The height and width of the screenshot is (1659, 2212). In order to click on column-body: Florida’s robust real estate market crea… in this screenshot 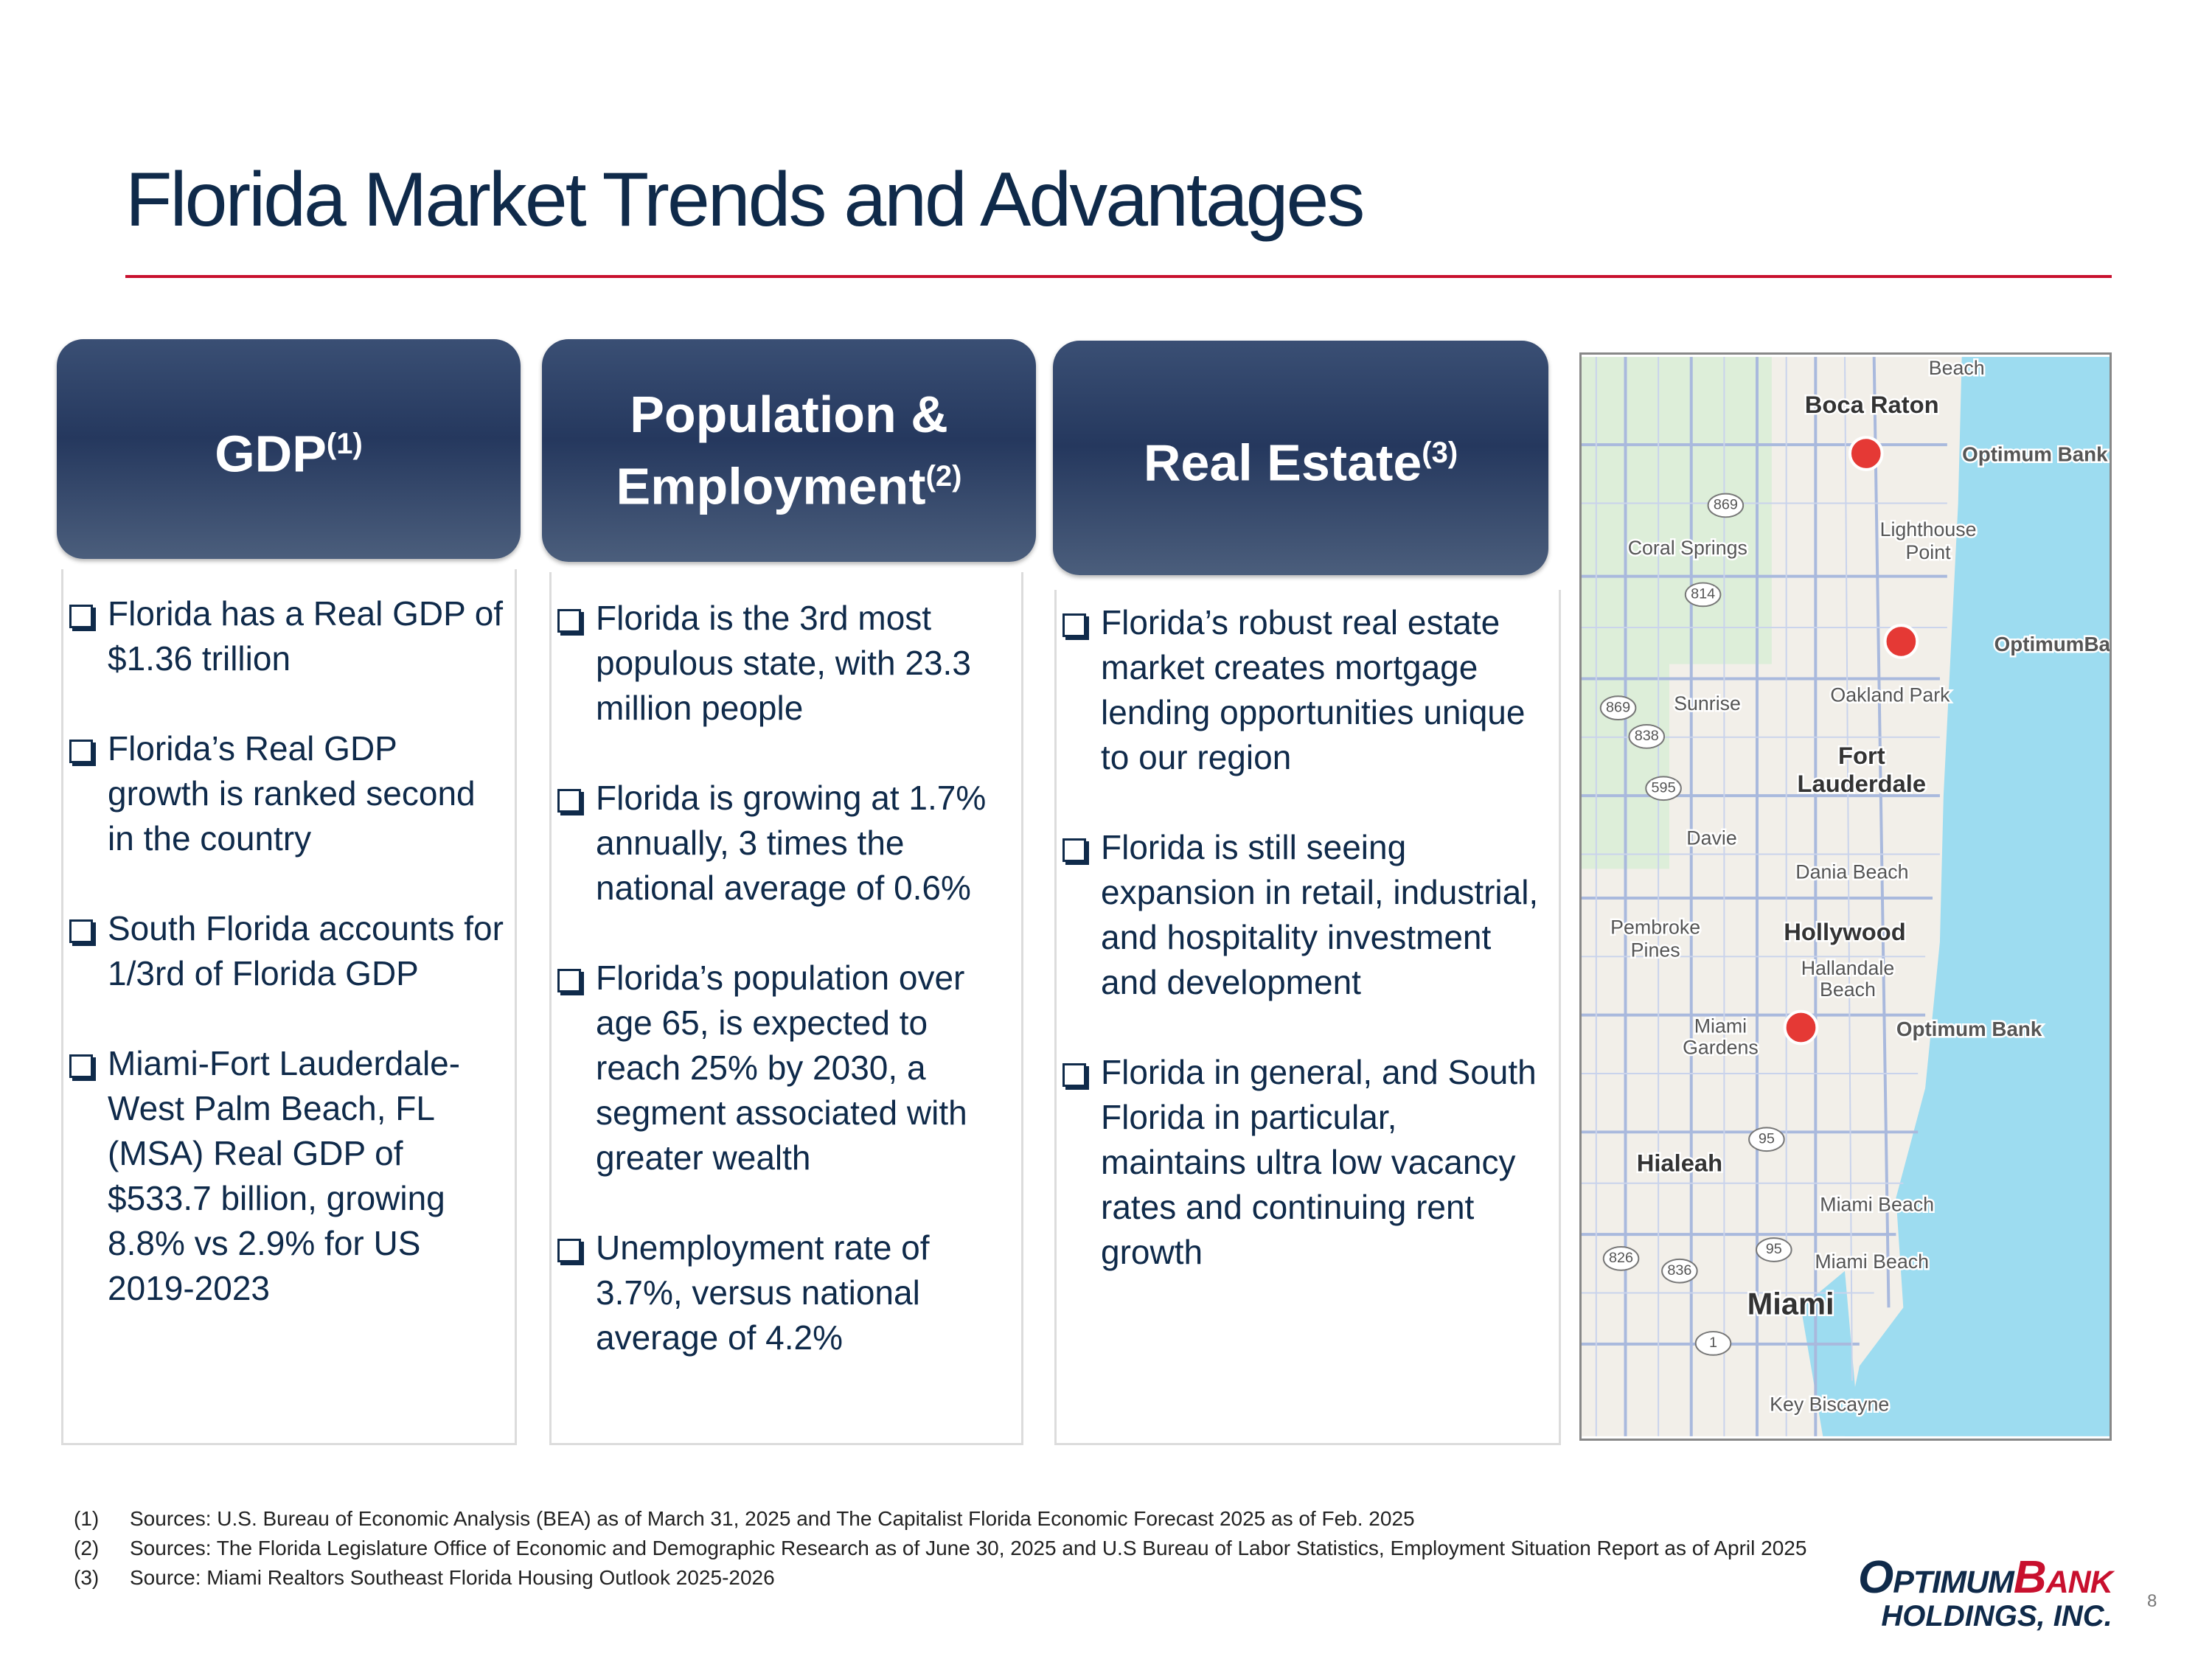, I will do `click(1307, 1017)`.